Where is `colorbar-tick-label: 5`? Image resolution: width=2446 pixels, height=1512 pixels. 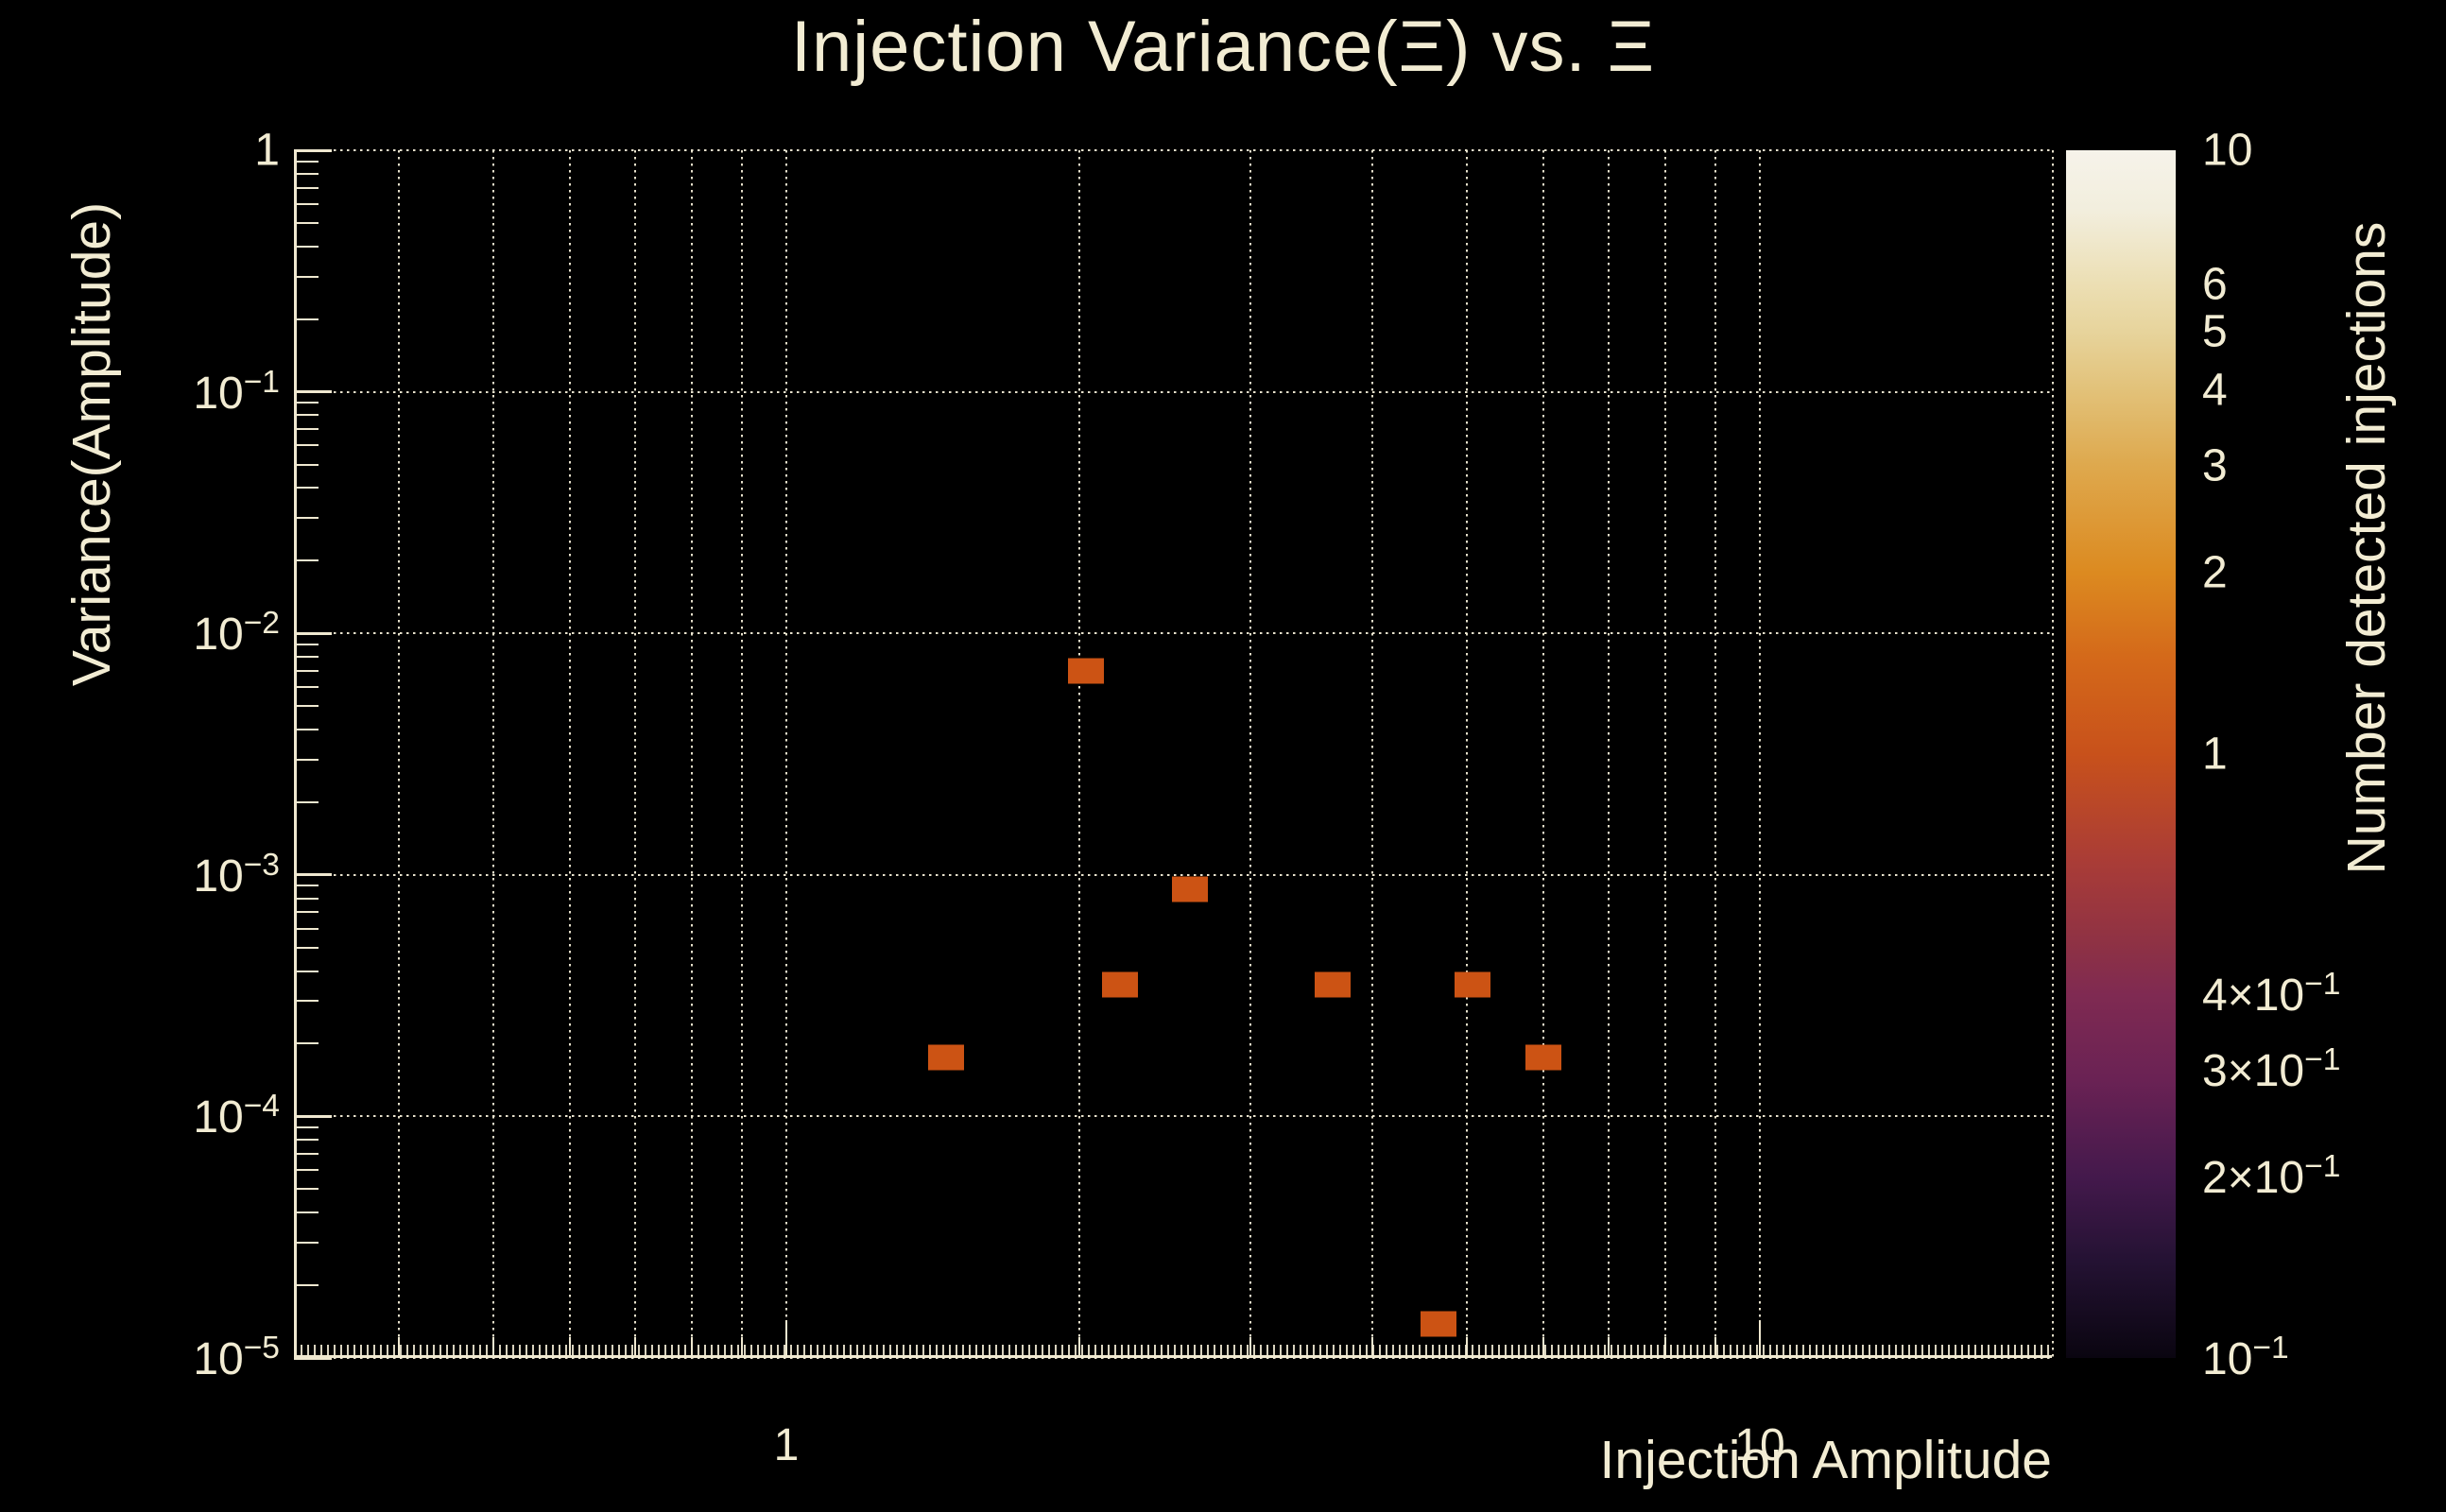
colorbar-tick-label: 5 is located at coordinates (2215, 331).